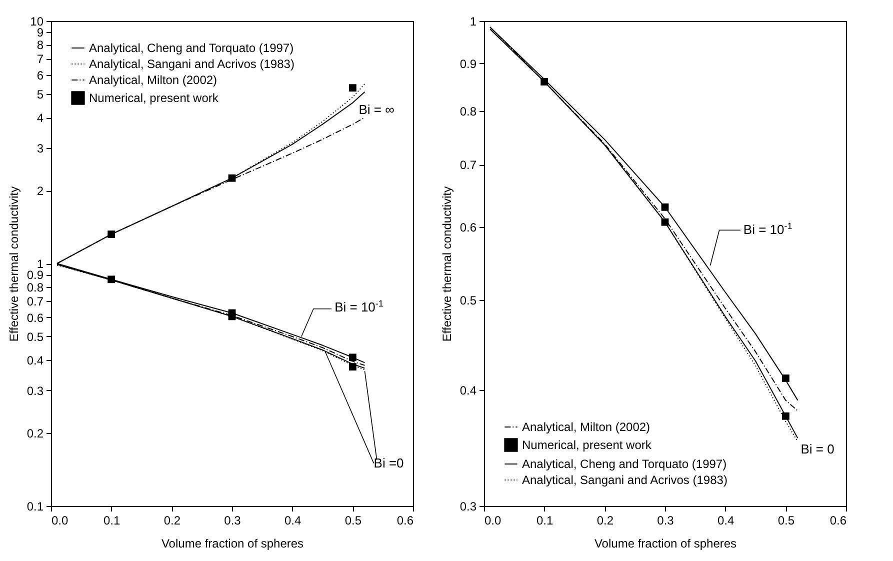 This screenshot has height=561, width=893. Describe the element at coordinates (35, 507) in the screenshot. I see `y-tick-label: 0.1` at that location.